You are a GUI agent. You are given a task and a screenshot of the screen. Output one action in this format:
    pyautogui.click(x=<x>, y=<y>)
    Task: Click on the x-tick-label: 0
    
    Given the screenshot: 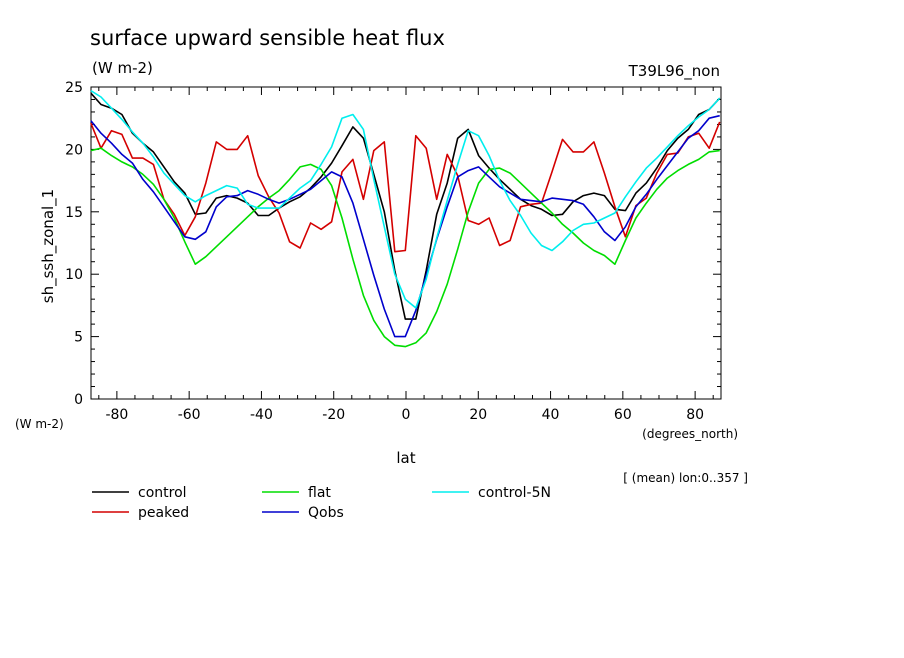 What is the action you would take?
    pyautogui.click(x=406, y=415)
    